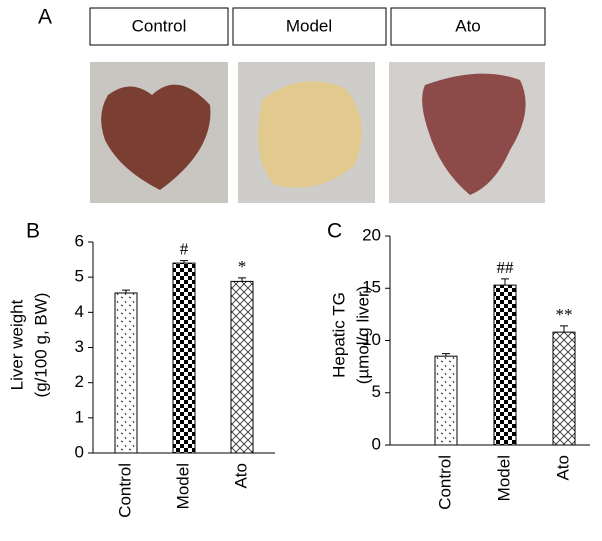 The image size is (602, 541). I want to click on panel-label: B, so click(33, 231).